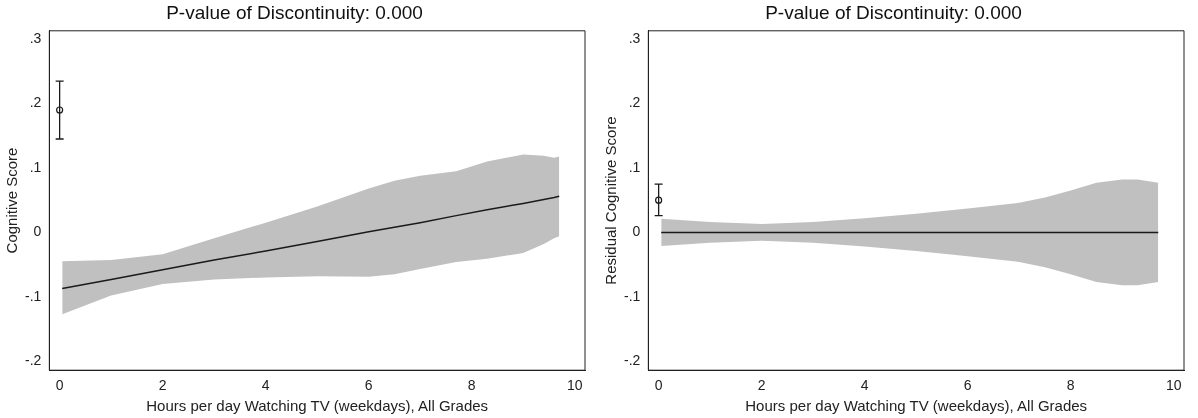 The image size is (1198, 418). I want to click on y-axis-title: Cognitive Score, so click(12, 200).